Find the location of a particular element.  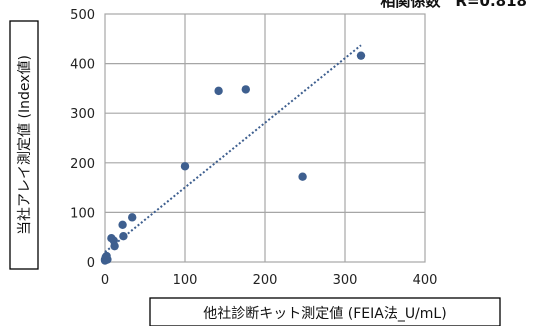

y-tick-label: 400 is located at coordinates (82, 65).